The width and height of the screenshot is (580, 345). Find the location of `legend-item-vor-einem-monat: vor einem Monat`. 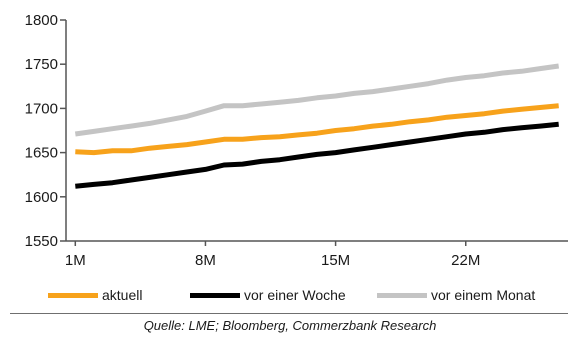

legend-item-vor-einem-monat: vor einem Monat is located at coordinates (456, 295).